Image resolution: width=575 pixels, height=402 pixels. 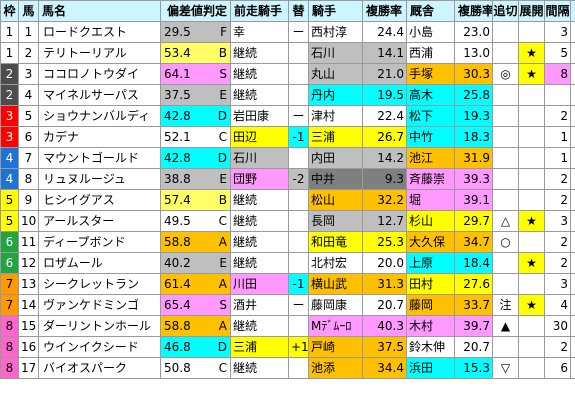 I want to click on hensa-value: 64.1, so click(x=177, y=74).